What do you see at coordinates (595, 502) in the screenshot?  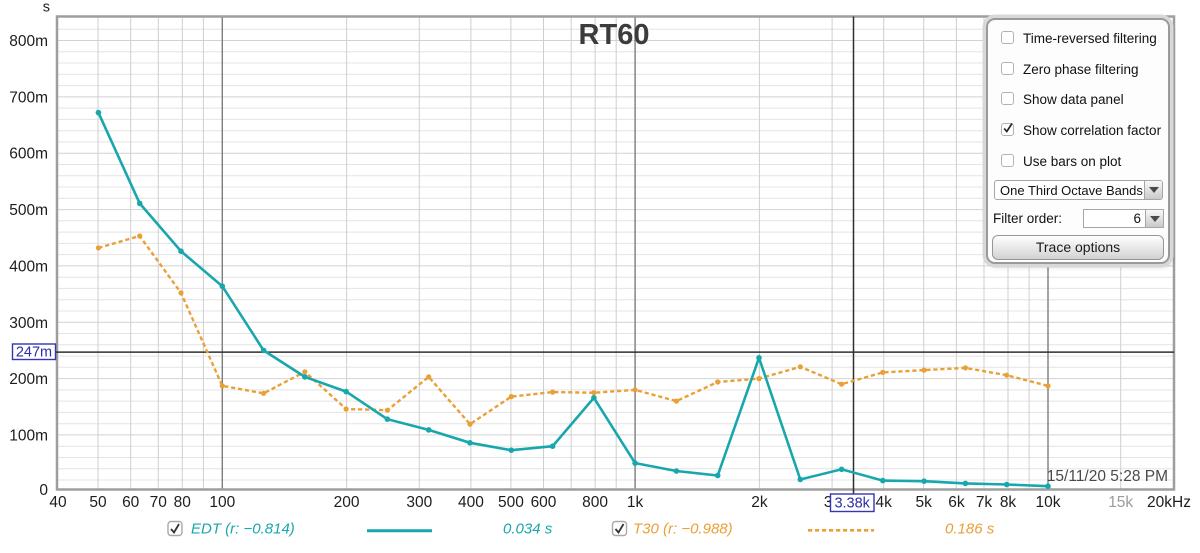 I see `svg-text: 800` at bounding box center [595, 502].